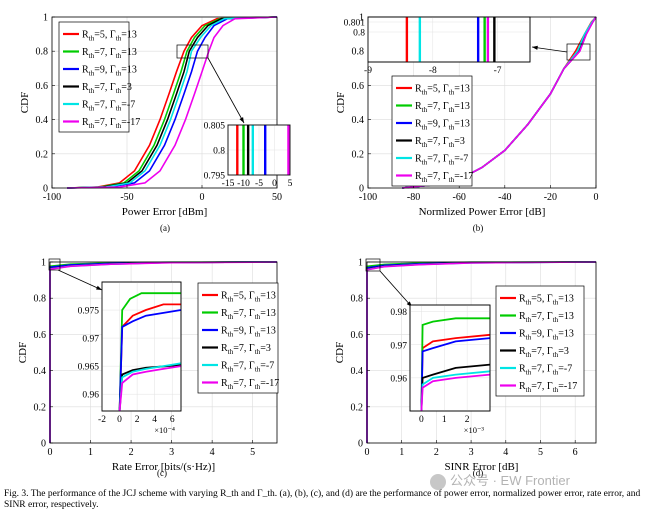  Describe the element at coordinates (505, 452) in the screenshot. I see `x-tick-label: 4` at that location.